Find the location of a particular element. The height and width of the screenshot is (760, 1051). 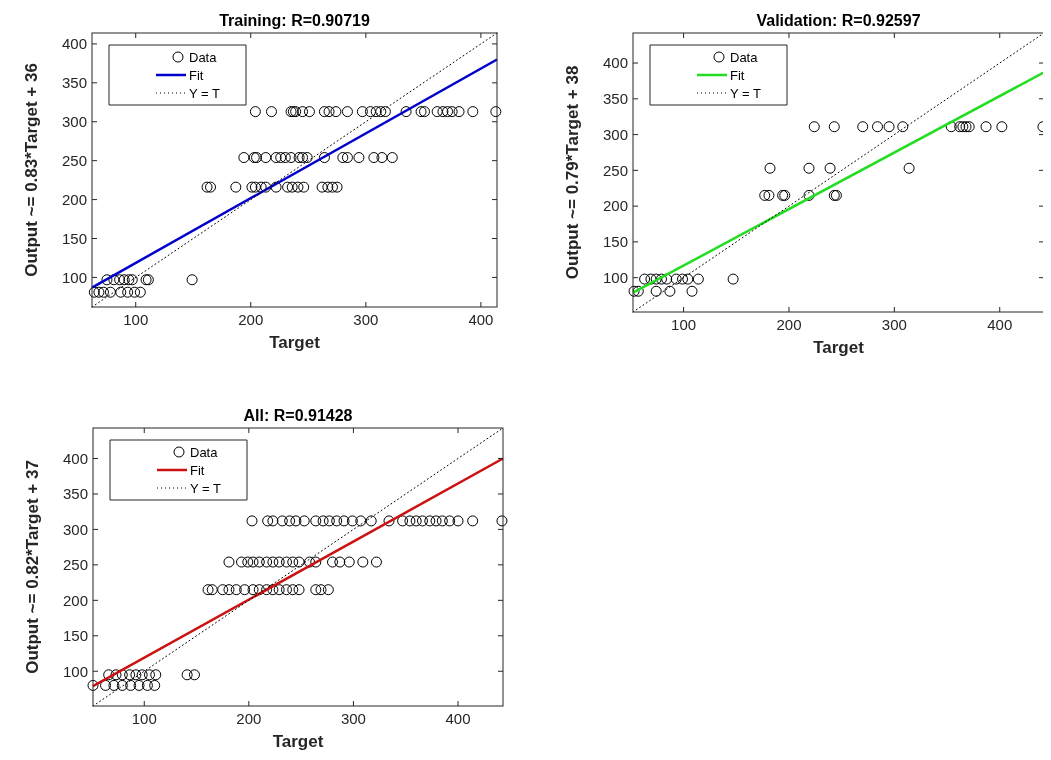

y-axis-title: Output ~= 0.82*Target + 37 is located at coordinates (32, 567).